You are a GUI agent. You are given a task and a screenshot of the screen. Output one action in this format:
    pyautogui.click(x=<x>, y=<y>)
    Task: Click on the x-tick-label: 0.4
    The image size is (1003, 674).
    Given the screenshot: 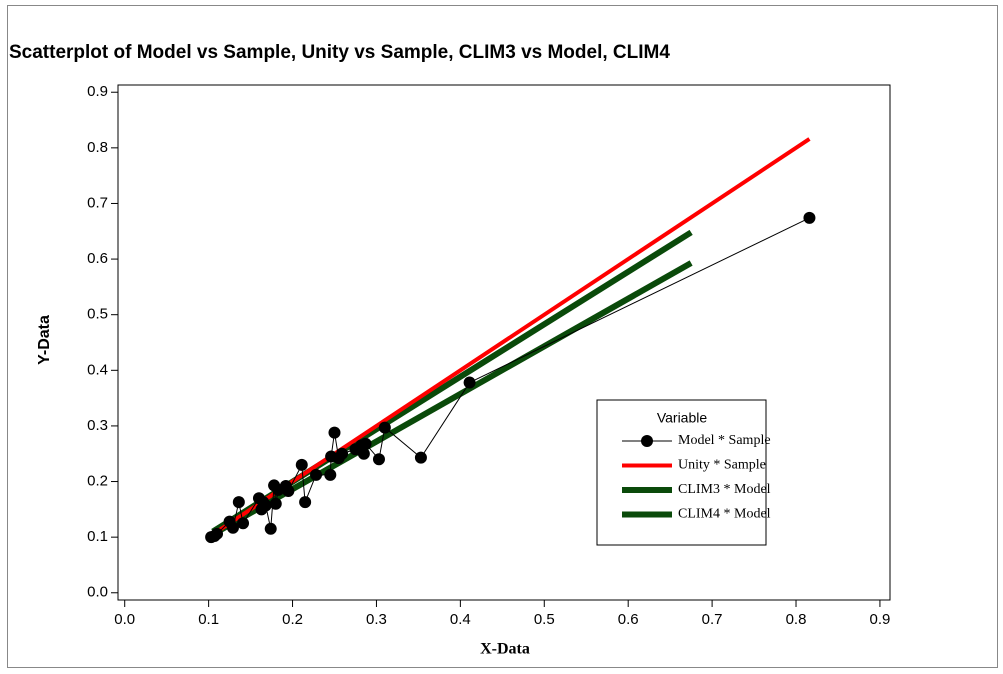 What is the action you would take?
    pyautogui.click(x=460, y=619)
    